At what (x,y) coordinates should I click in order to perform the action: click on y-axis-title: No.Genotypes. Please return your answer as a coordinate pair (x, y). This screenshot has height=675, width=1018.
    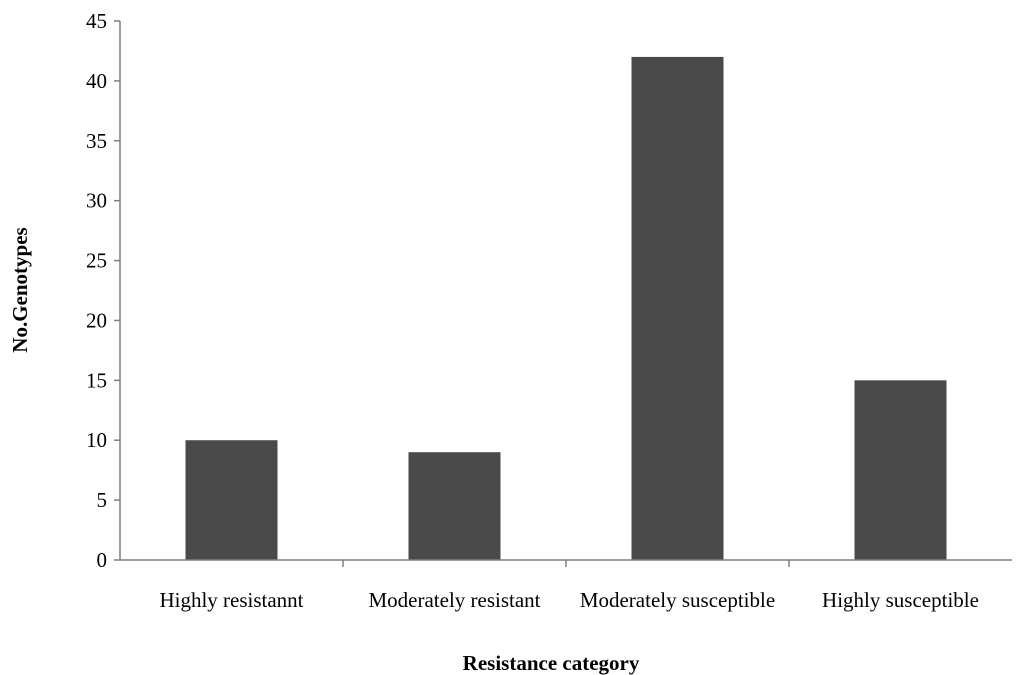
    Looking at the image, I should click on (20, 289).